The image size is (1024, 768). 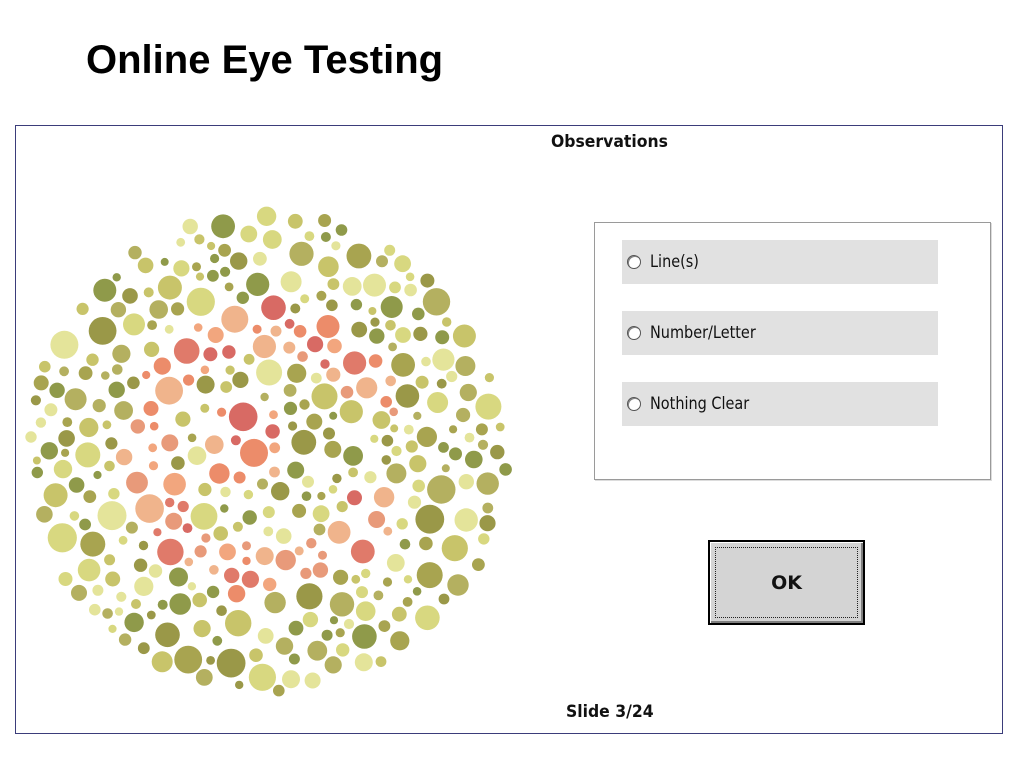 I want to click on radio-number-letter, so click(x=634, y=333).